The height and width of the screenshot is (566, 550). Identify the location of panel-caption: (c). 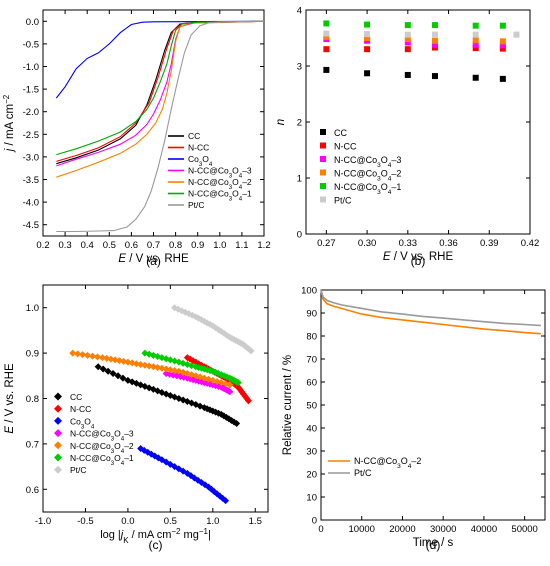
(156, 545).